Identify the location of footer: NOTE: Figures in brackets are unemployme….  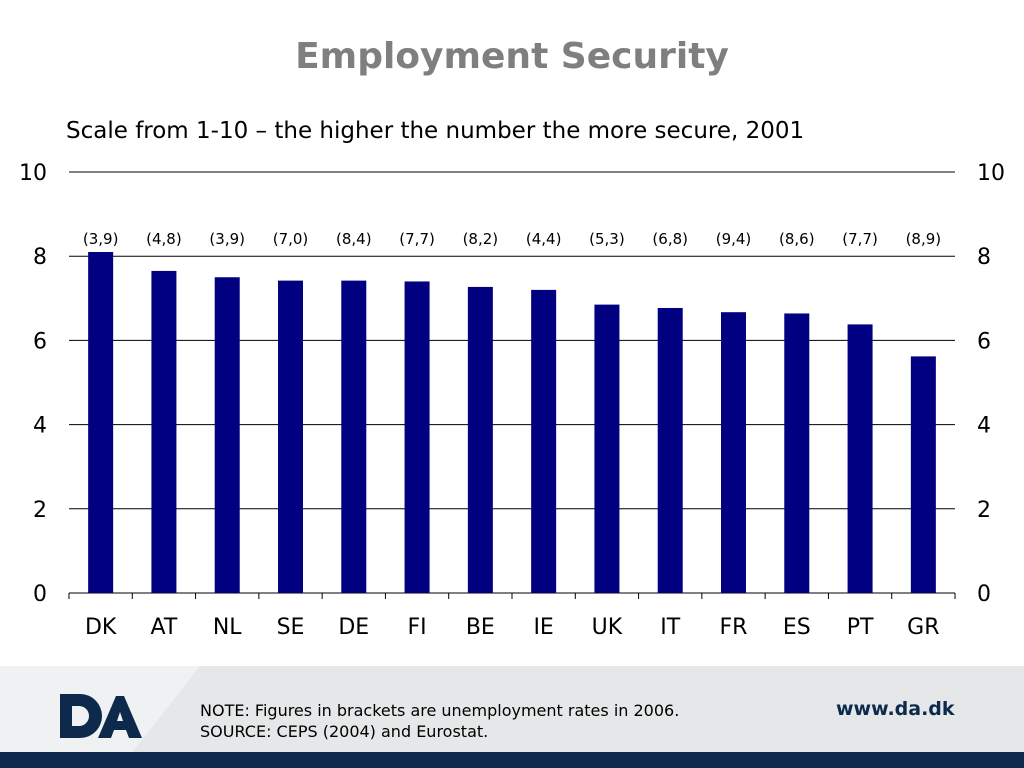
(512, 717).